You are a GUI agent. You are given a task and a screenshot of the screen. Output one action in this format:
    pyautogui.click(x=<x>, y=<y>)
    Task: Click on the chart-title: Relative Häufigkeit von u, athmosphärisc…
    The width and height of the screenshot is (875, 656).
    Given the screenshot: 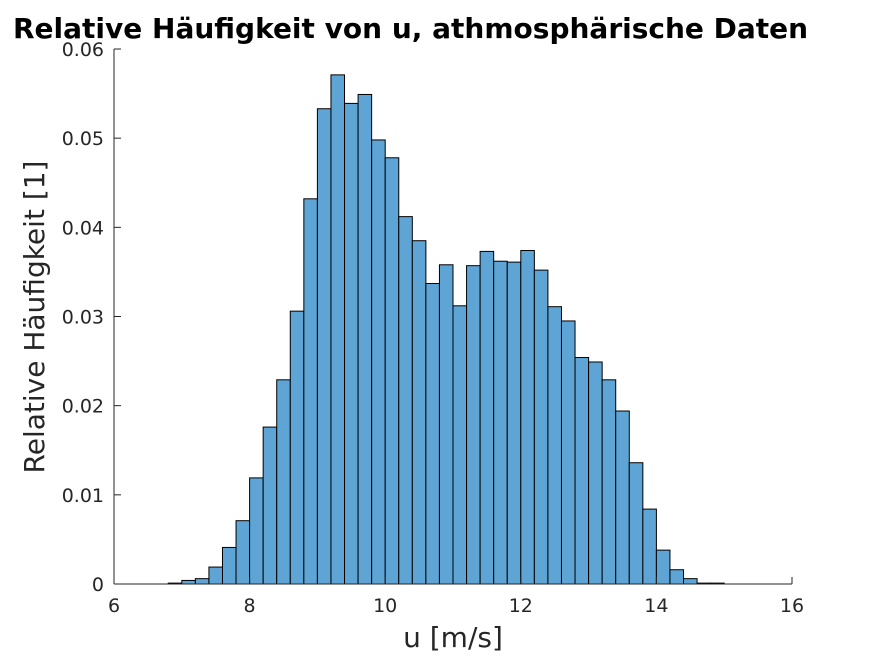 What is the action you would take?
    pyautogui.click(x=410, y=28)
    